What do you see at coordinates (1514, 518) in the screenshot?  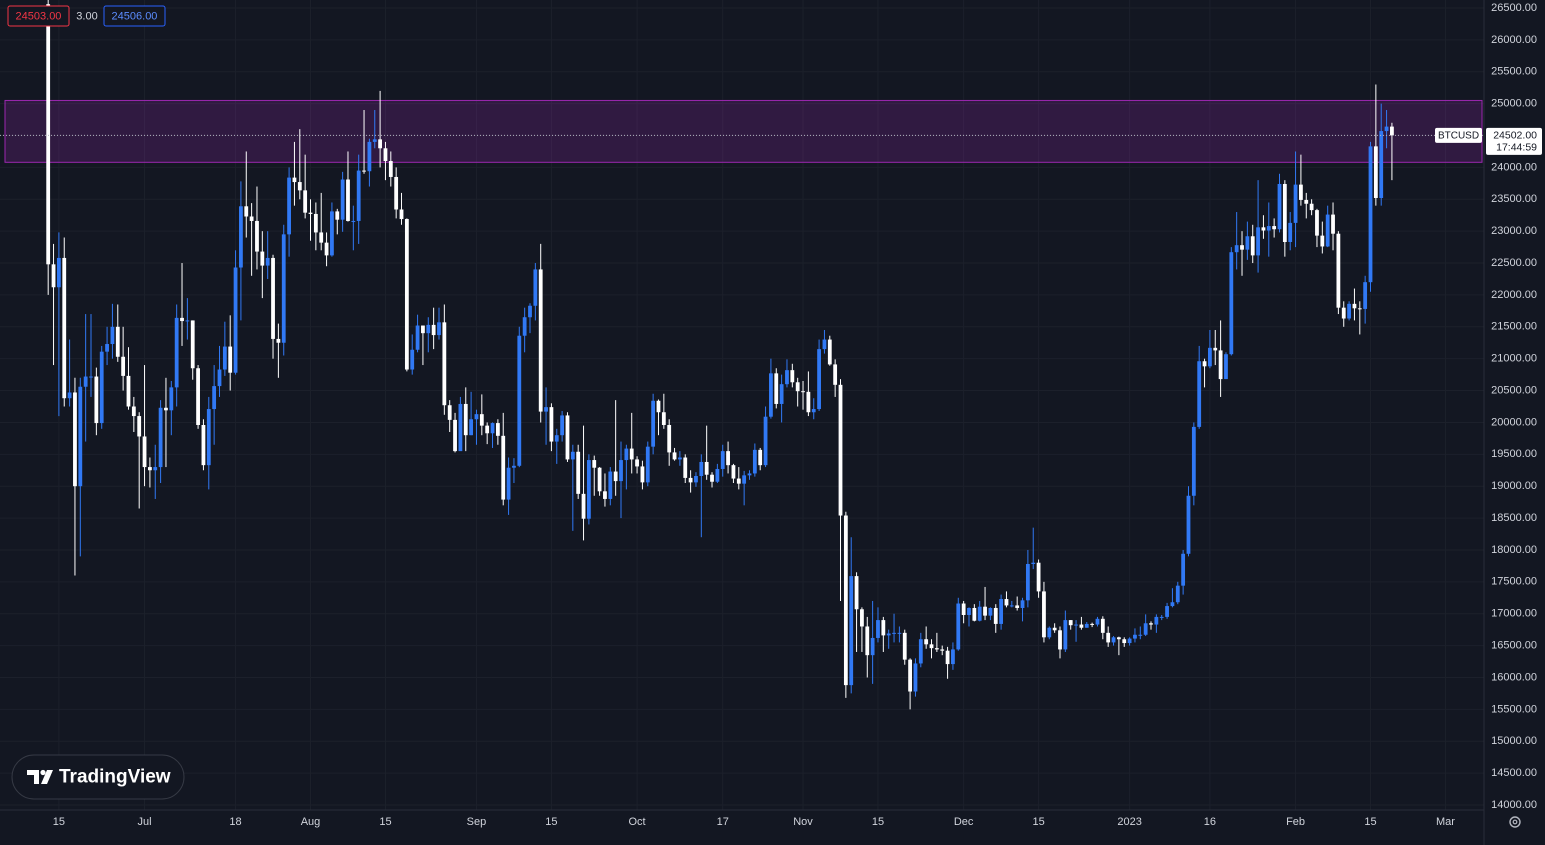 I see `y-tick-label: 18500.00` at bounding box center [1514, 518].